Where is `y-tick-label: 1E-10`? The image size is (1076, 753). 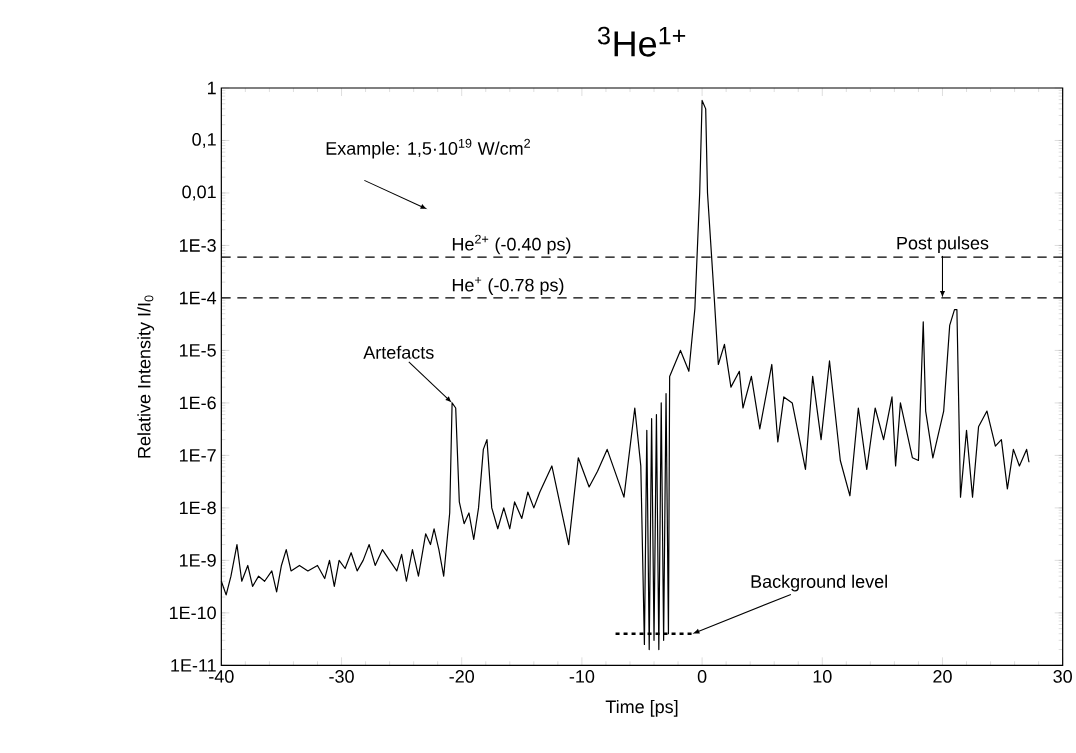 y-tick-label: 1E-10 is located at coordinates (192, 613).